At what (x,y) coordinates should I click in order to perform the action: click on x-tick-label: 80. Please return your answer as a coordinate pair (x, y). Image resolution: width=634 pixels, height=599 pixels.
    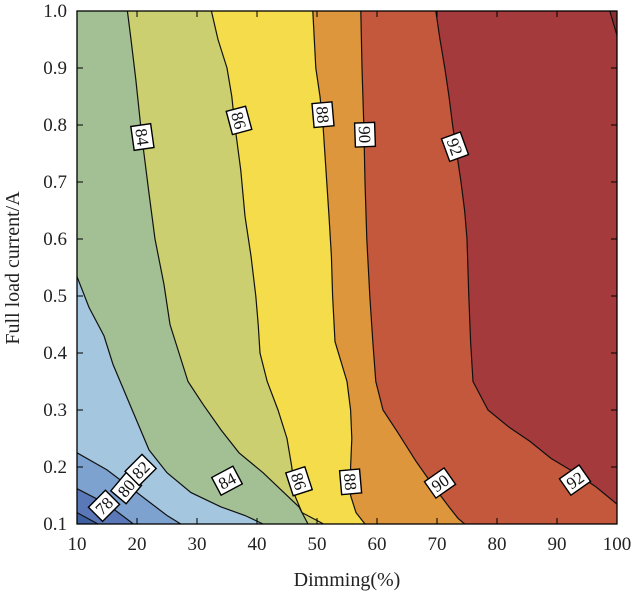
    Looking at the image, I should click on (497, 544).